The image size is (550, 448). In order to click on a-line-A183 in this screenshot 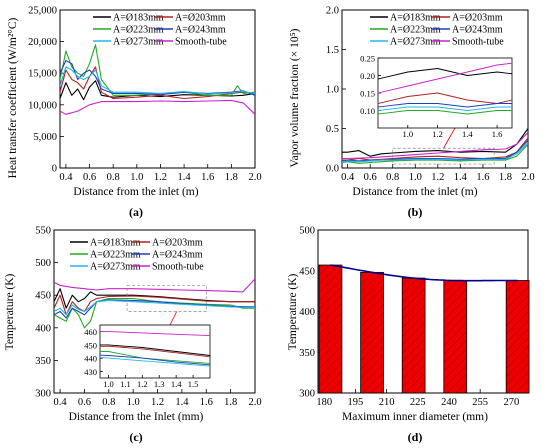, I will do `click(157, 90)`.